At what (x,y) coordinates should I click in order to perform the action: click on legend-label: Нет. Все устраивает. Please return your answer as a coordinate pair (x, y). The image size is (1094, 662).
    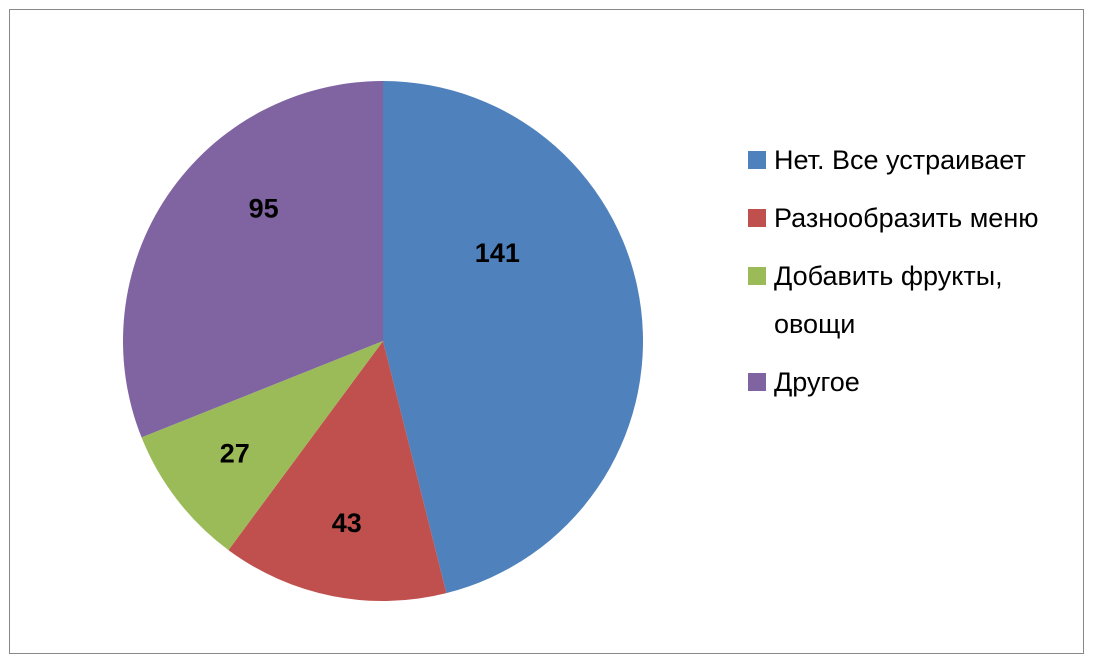
    Looking at the image, I should click on (900, 160).